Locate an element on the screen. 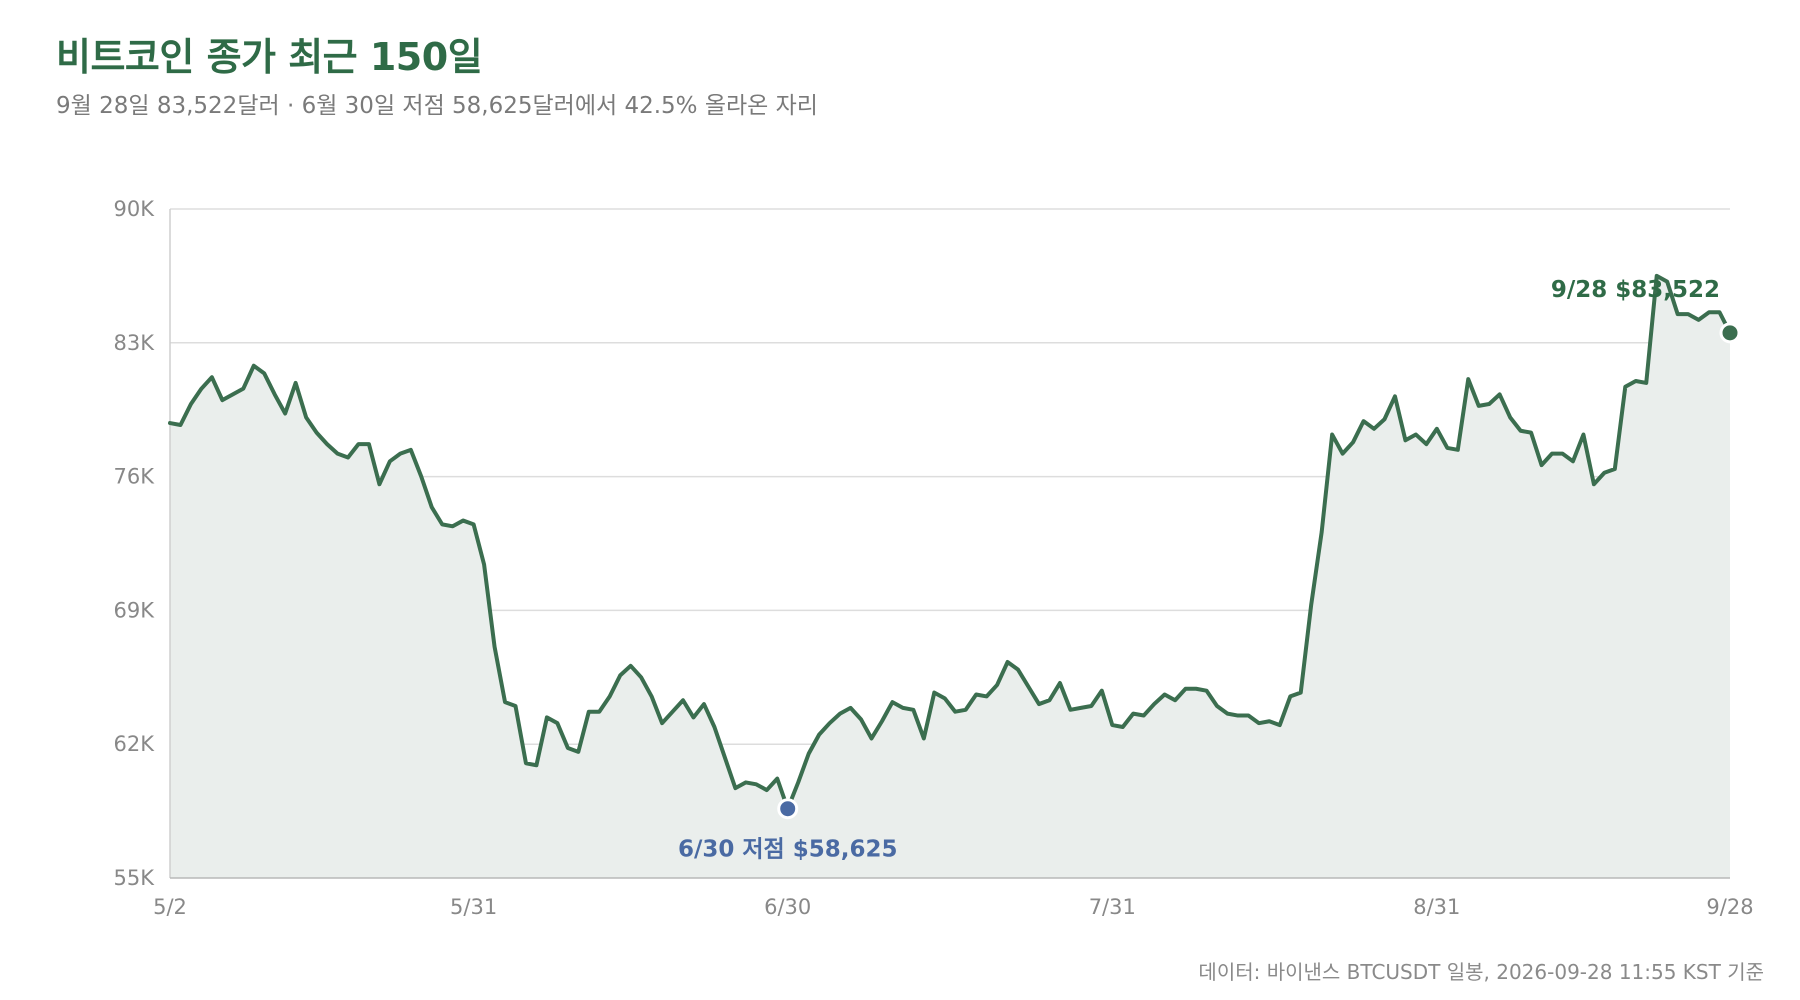  x-tick-label: 8/31 is located at coordinates (1436, 907).